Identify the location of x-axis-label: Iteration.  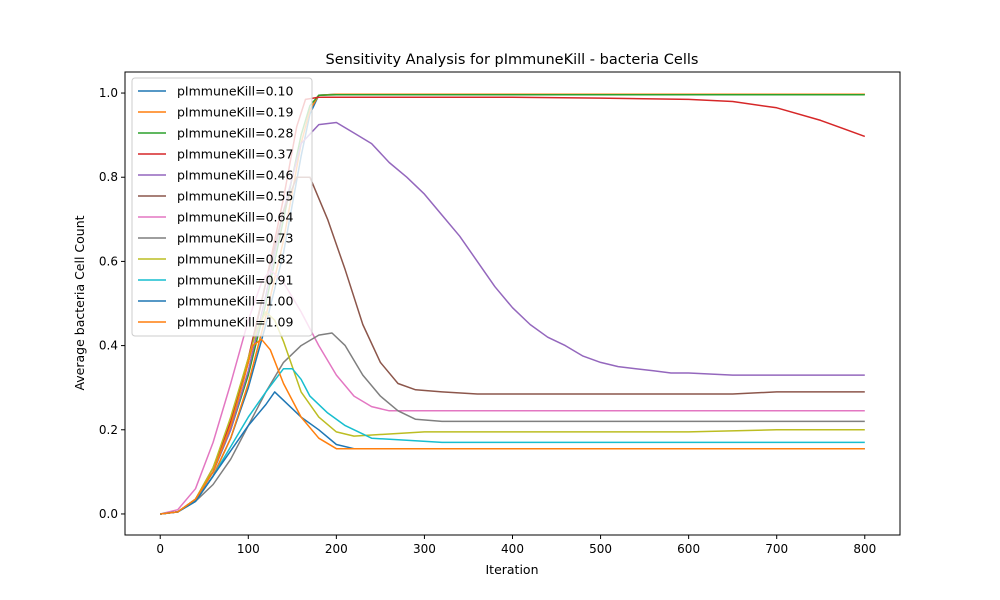
(511, 569).